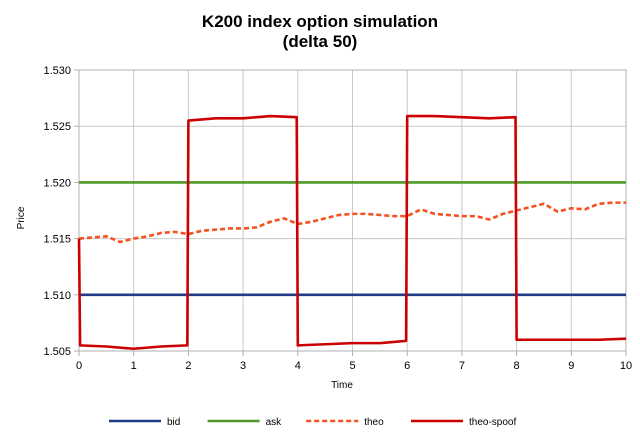 The width and height of the screenshot is (640, 434). What do you see at coordinates (57, 352) in the screenshot?
I see `y-tick-label: 1.505` at bounding box center [57, 352].